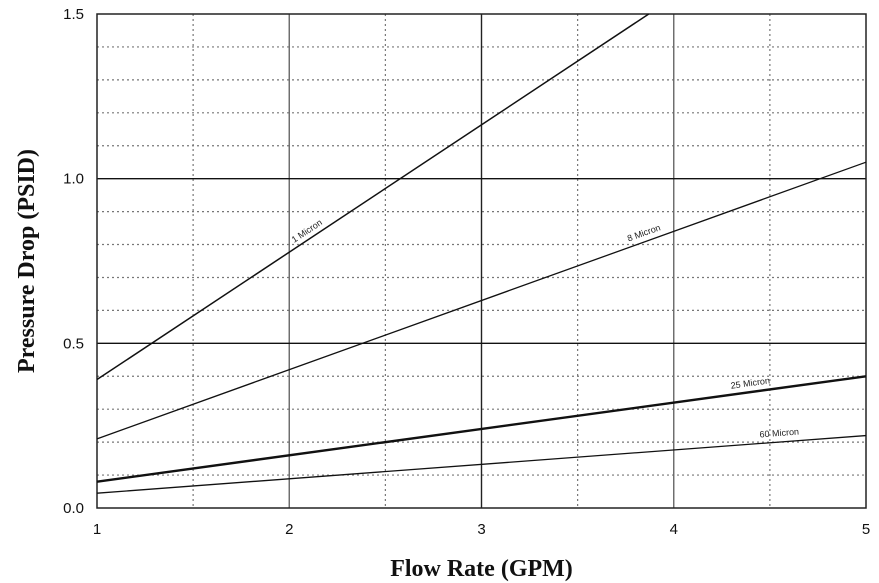 The image size is (879, 583). What do you see at coordinates (779, 433) in the screenshot?
I see `series-label-3: 60 Micron` at bounding box center [779, 433].